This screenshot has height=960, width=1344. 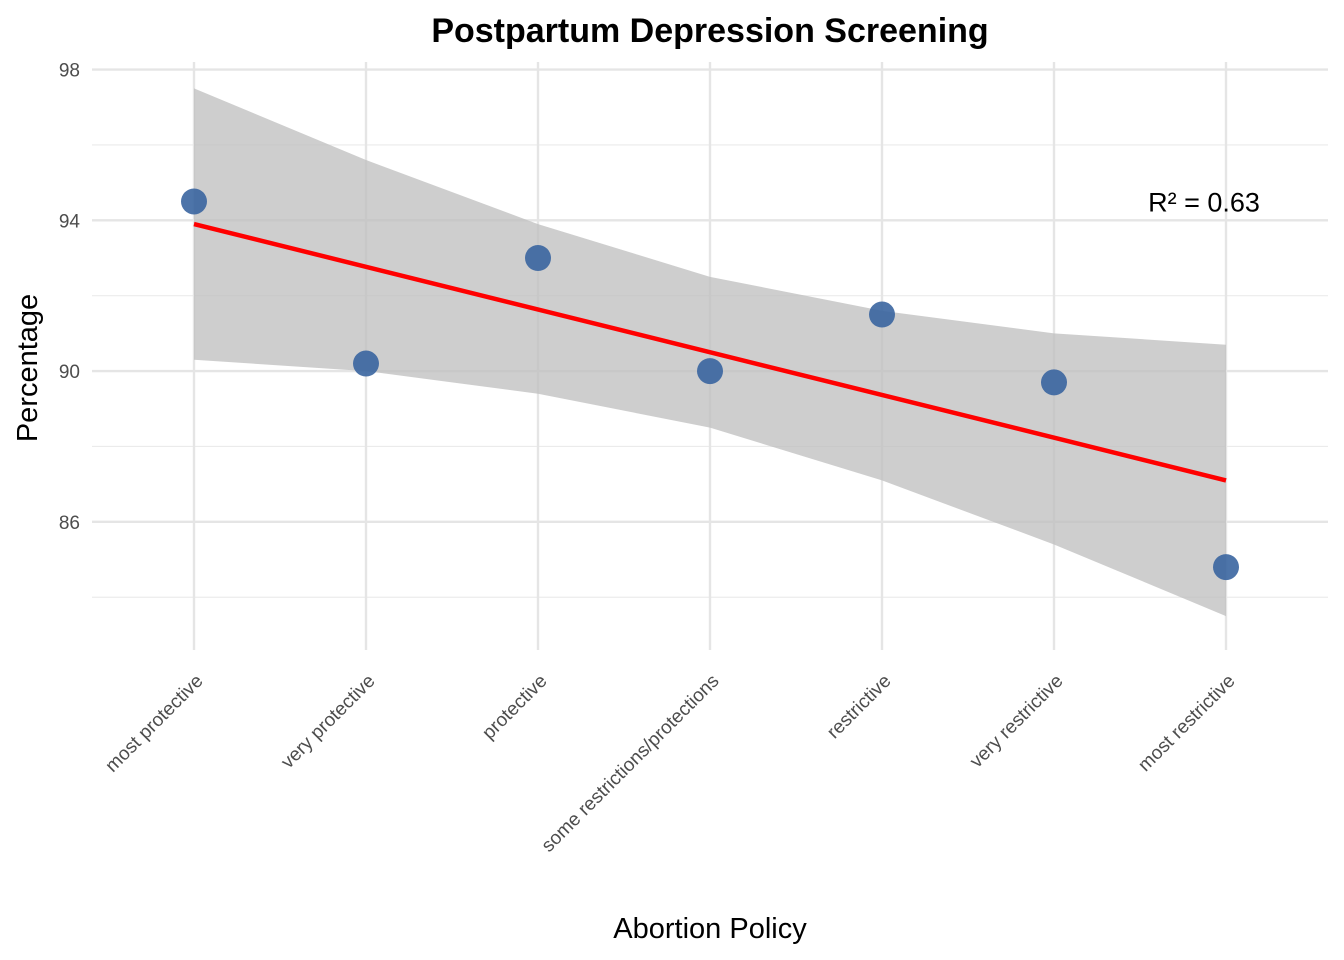 I want to click on x-tick-label: very restrictive, so click(x=1016, y=721).